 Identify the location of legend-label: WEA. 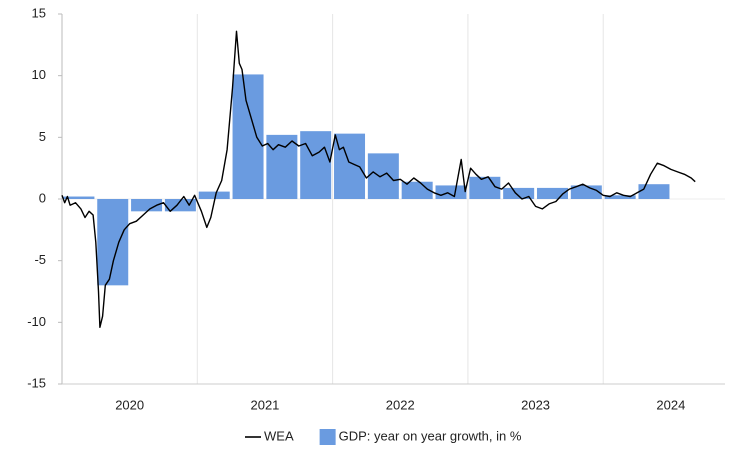
(279, 435).